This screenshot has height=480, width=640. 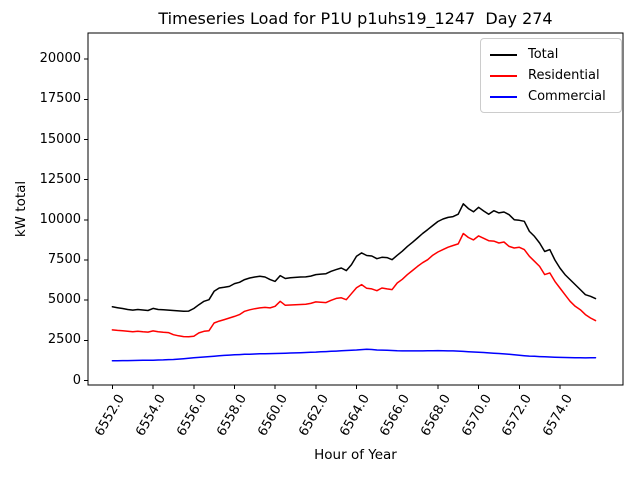 I want to click on legend-label: Residential, so click(x=564, y=75).